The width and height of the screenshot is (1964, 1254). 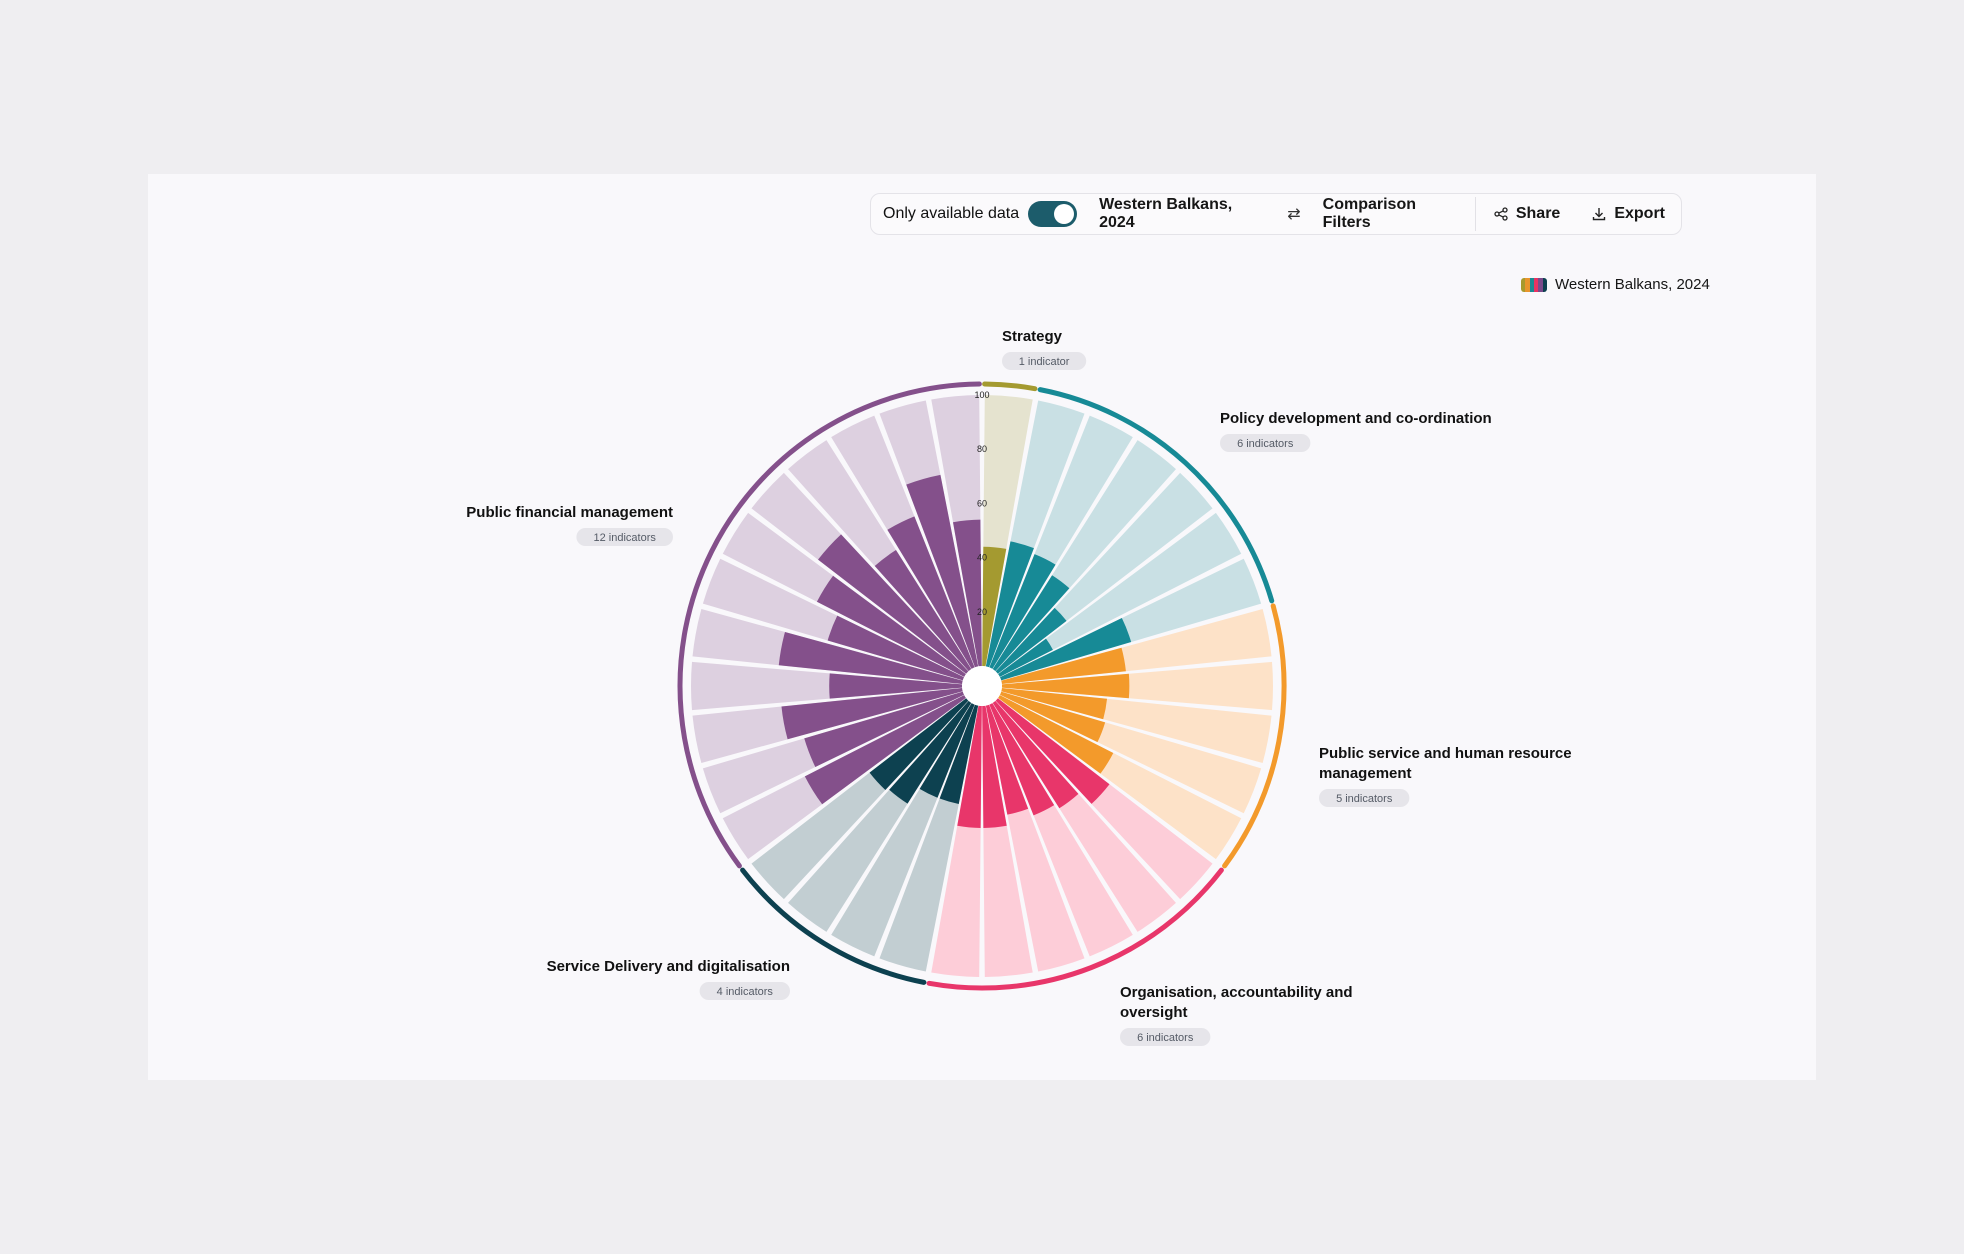 I want to click on segment-title-line: Organisation, accountability and, so click(x=1236, y=992).